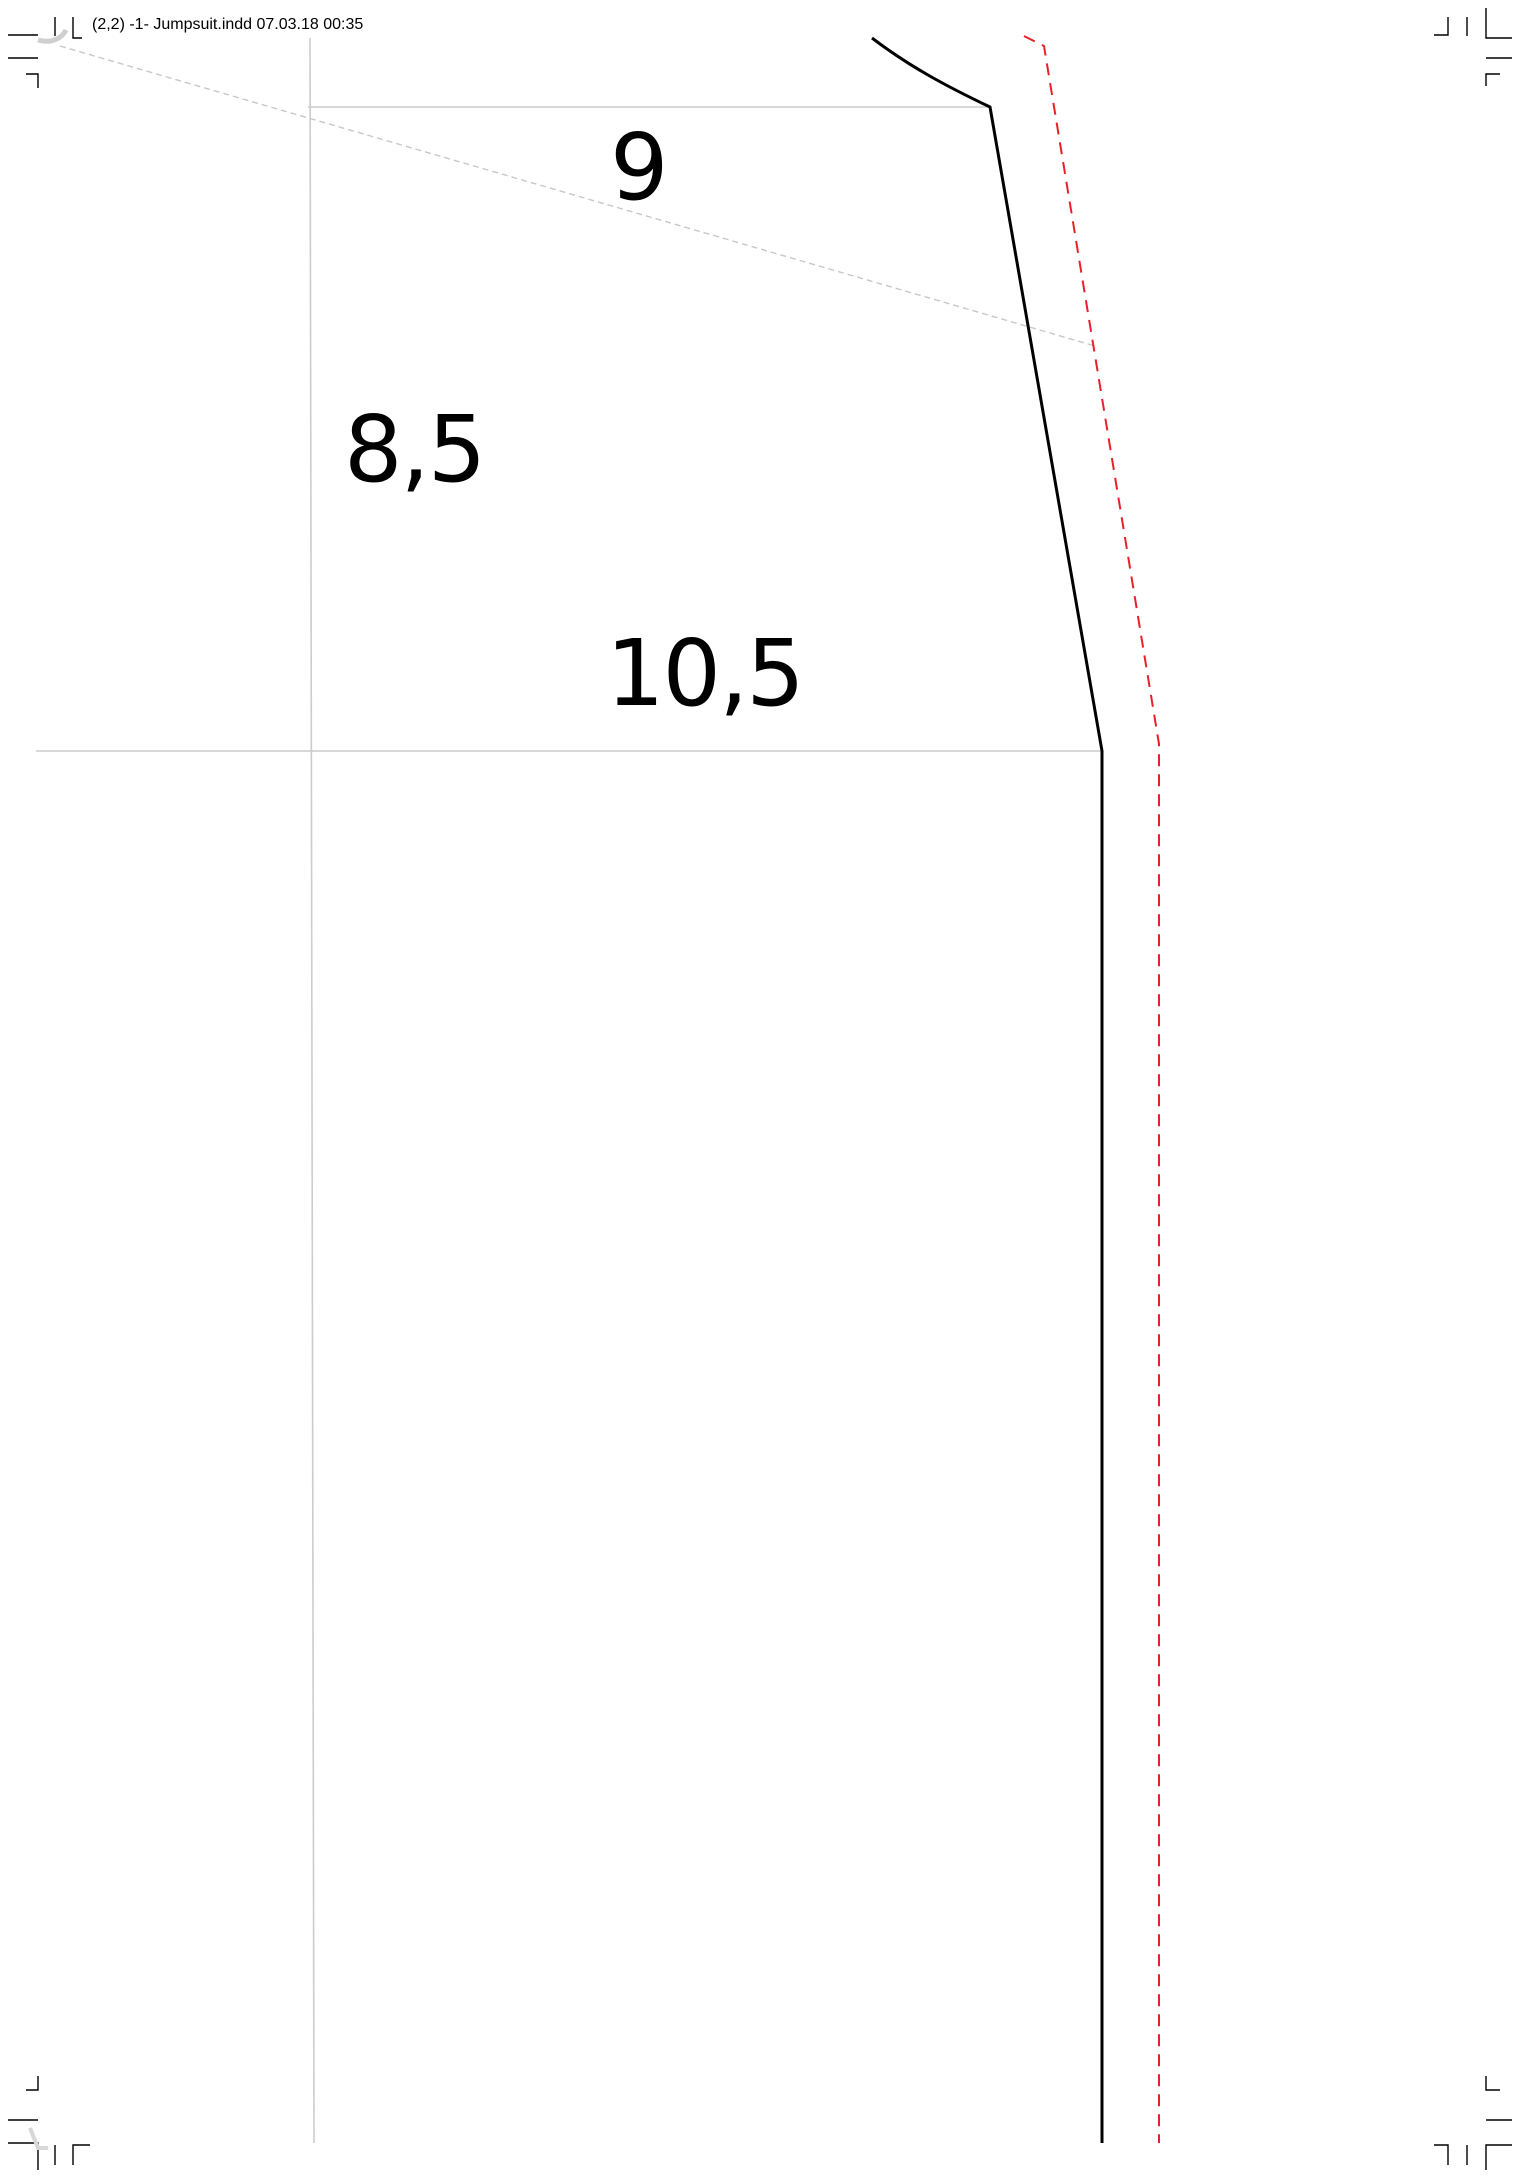 The image size is (1520, 2177). Describe the element at coordinates (1091, 1089) in the screenshot. I see `seam-allowance-line` at that location.